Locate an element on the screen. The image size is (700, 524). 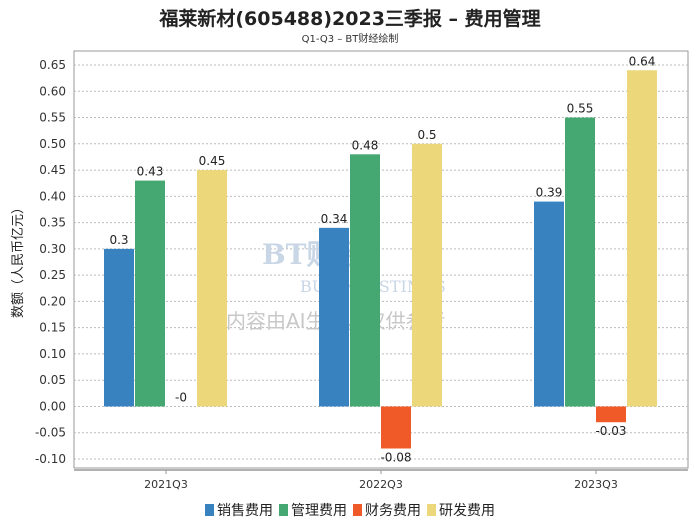
data-label: 0.5 is located at coordinates (426, 135).